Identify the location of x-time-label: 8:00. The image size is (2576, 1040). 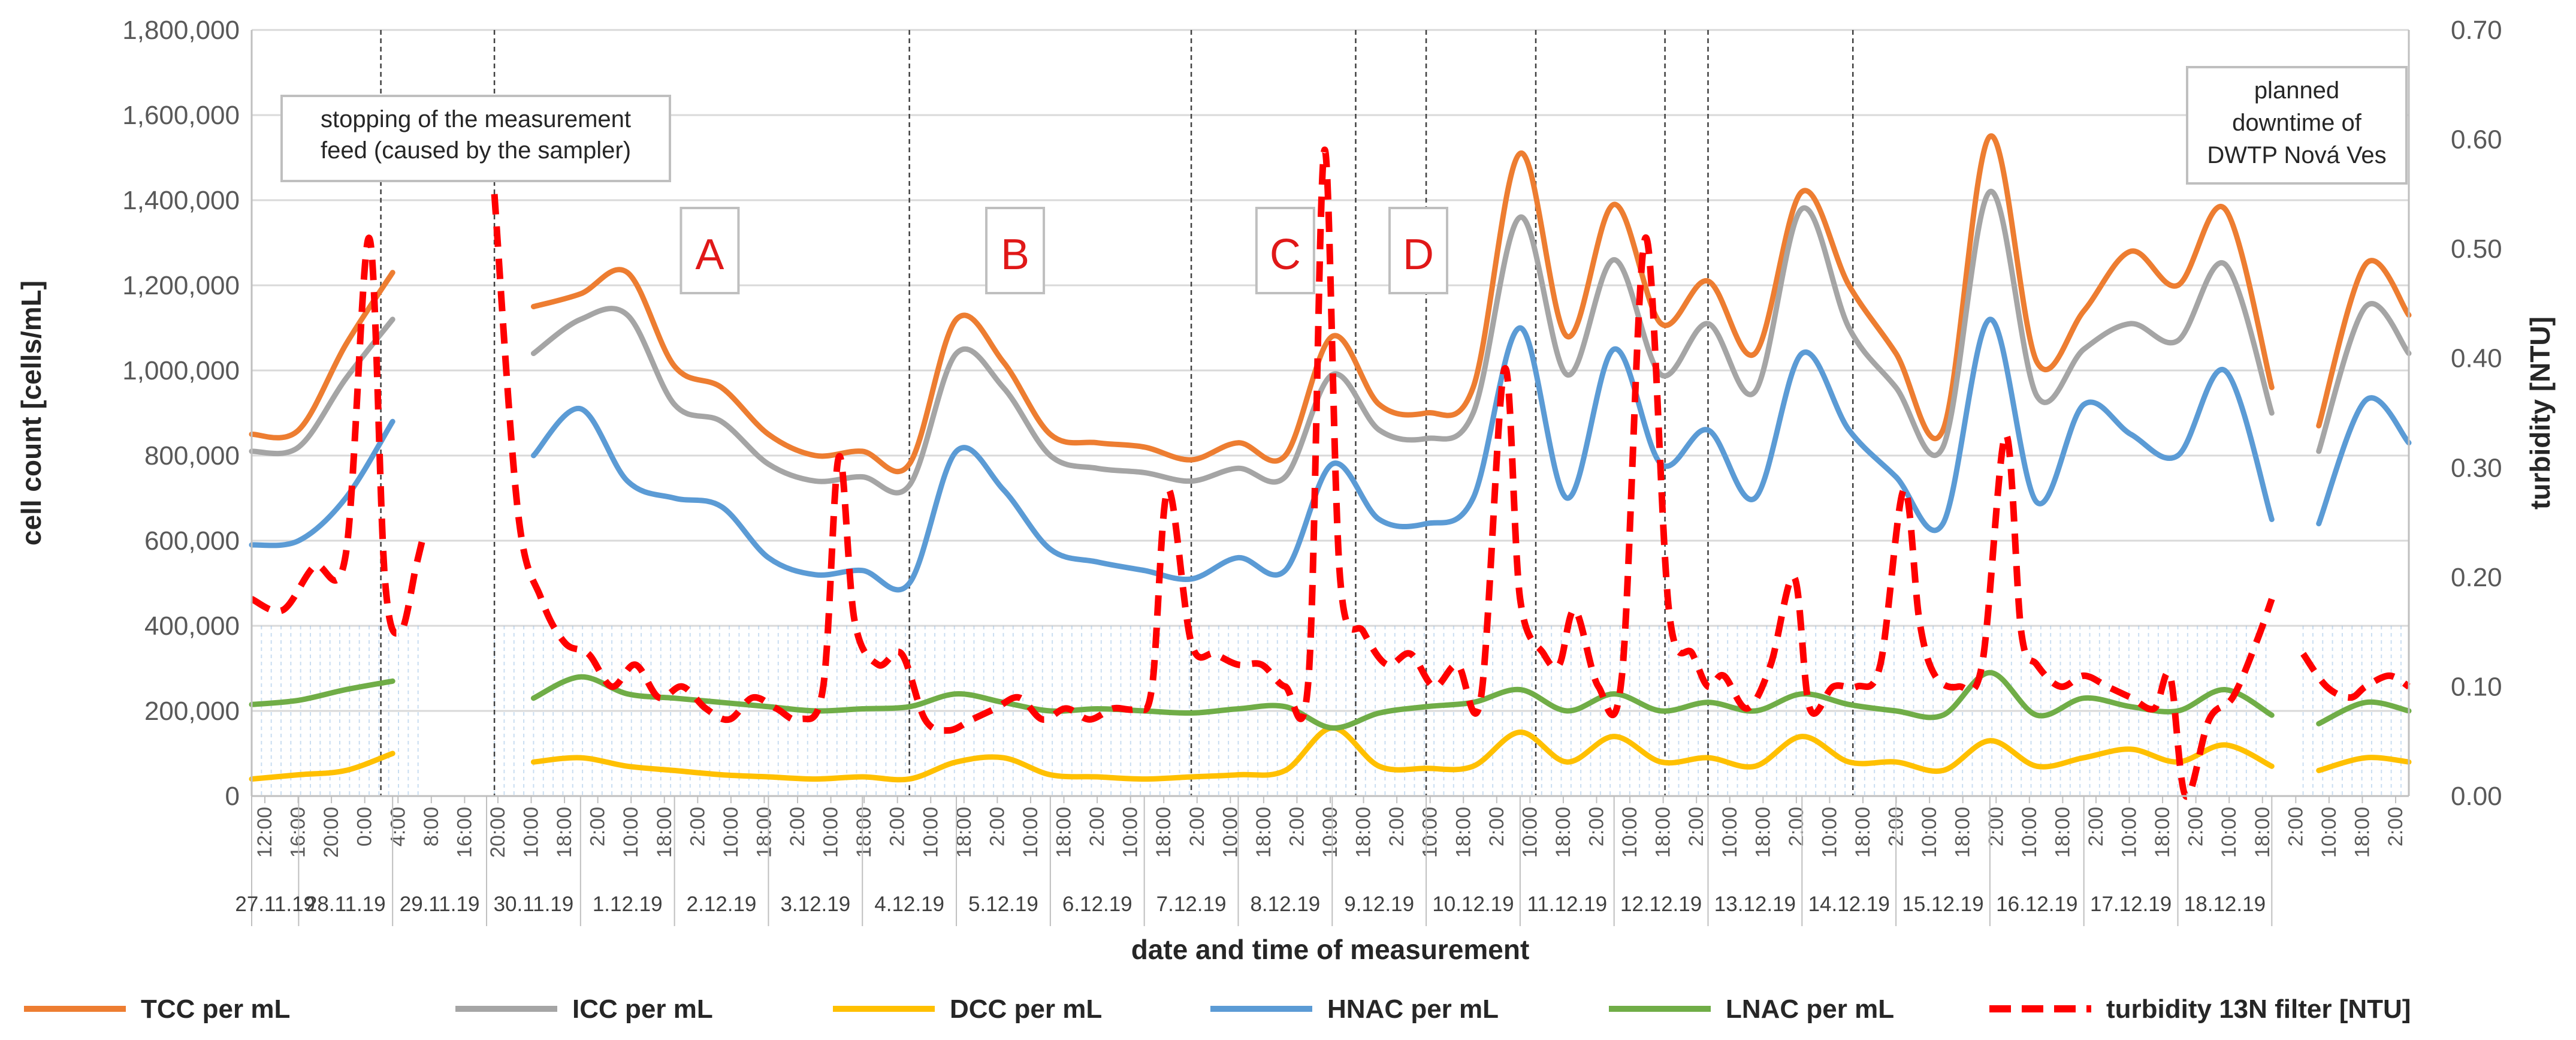
(432, 826).